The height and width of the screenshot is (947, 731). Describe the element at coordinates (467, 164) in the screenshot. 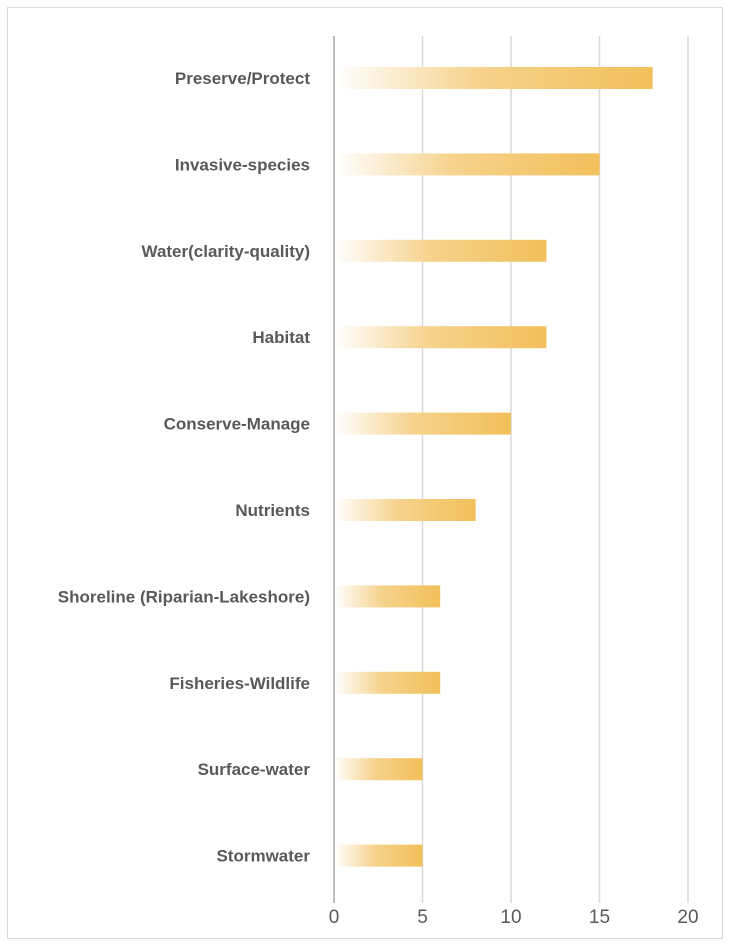

I see `bar-invasive-species` at that location.